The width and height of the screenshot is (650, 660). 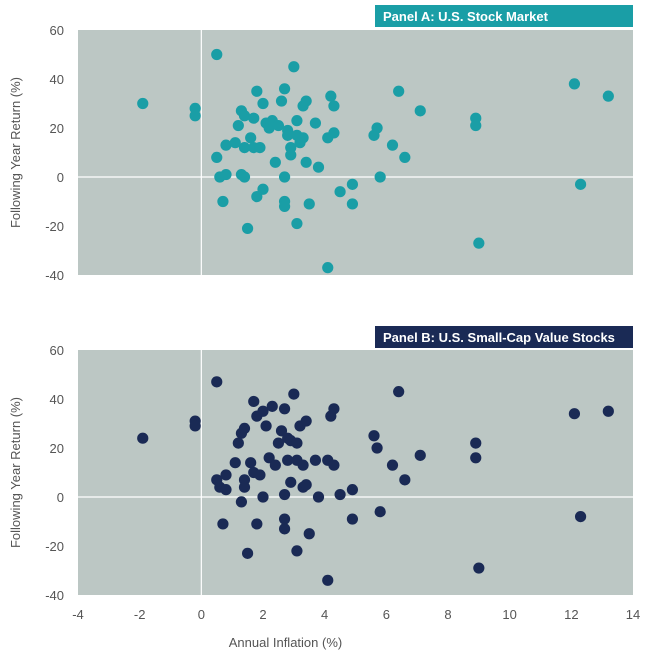 I want to click on panel-b-x-tick-label: 0, so click(x=201, y=614).